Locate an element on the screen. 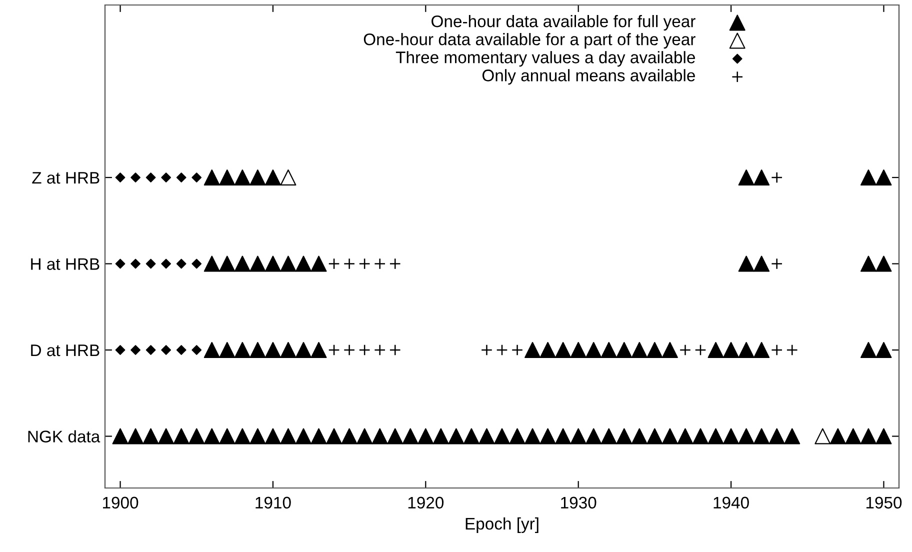 The height and width of the screenshot is (552, 912). y-tick-label: Z at HRB is located at coordinates (66, 178).